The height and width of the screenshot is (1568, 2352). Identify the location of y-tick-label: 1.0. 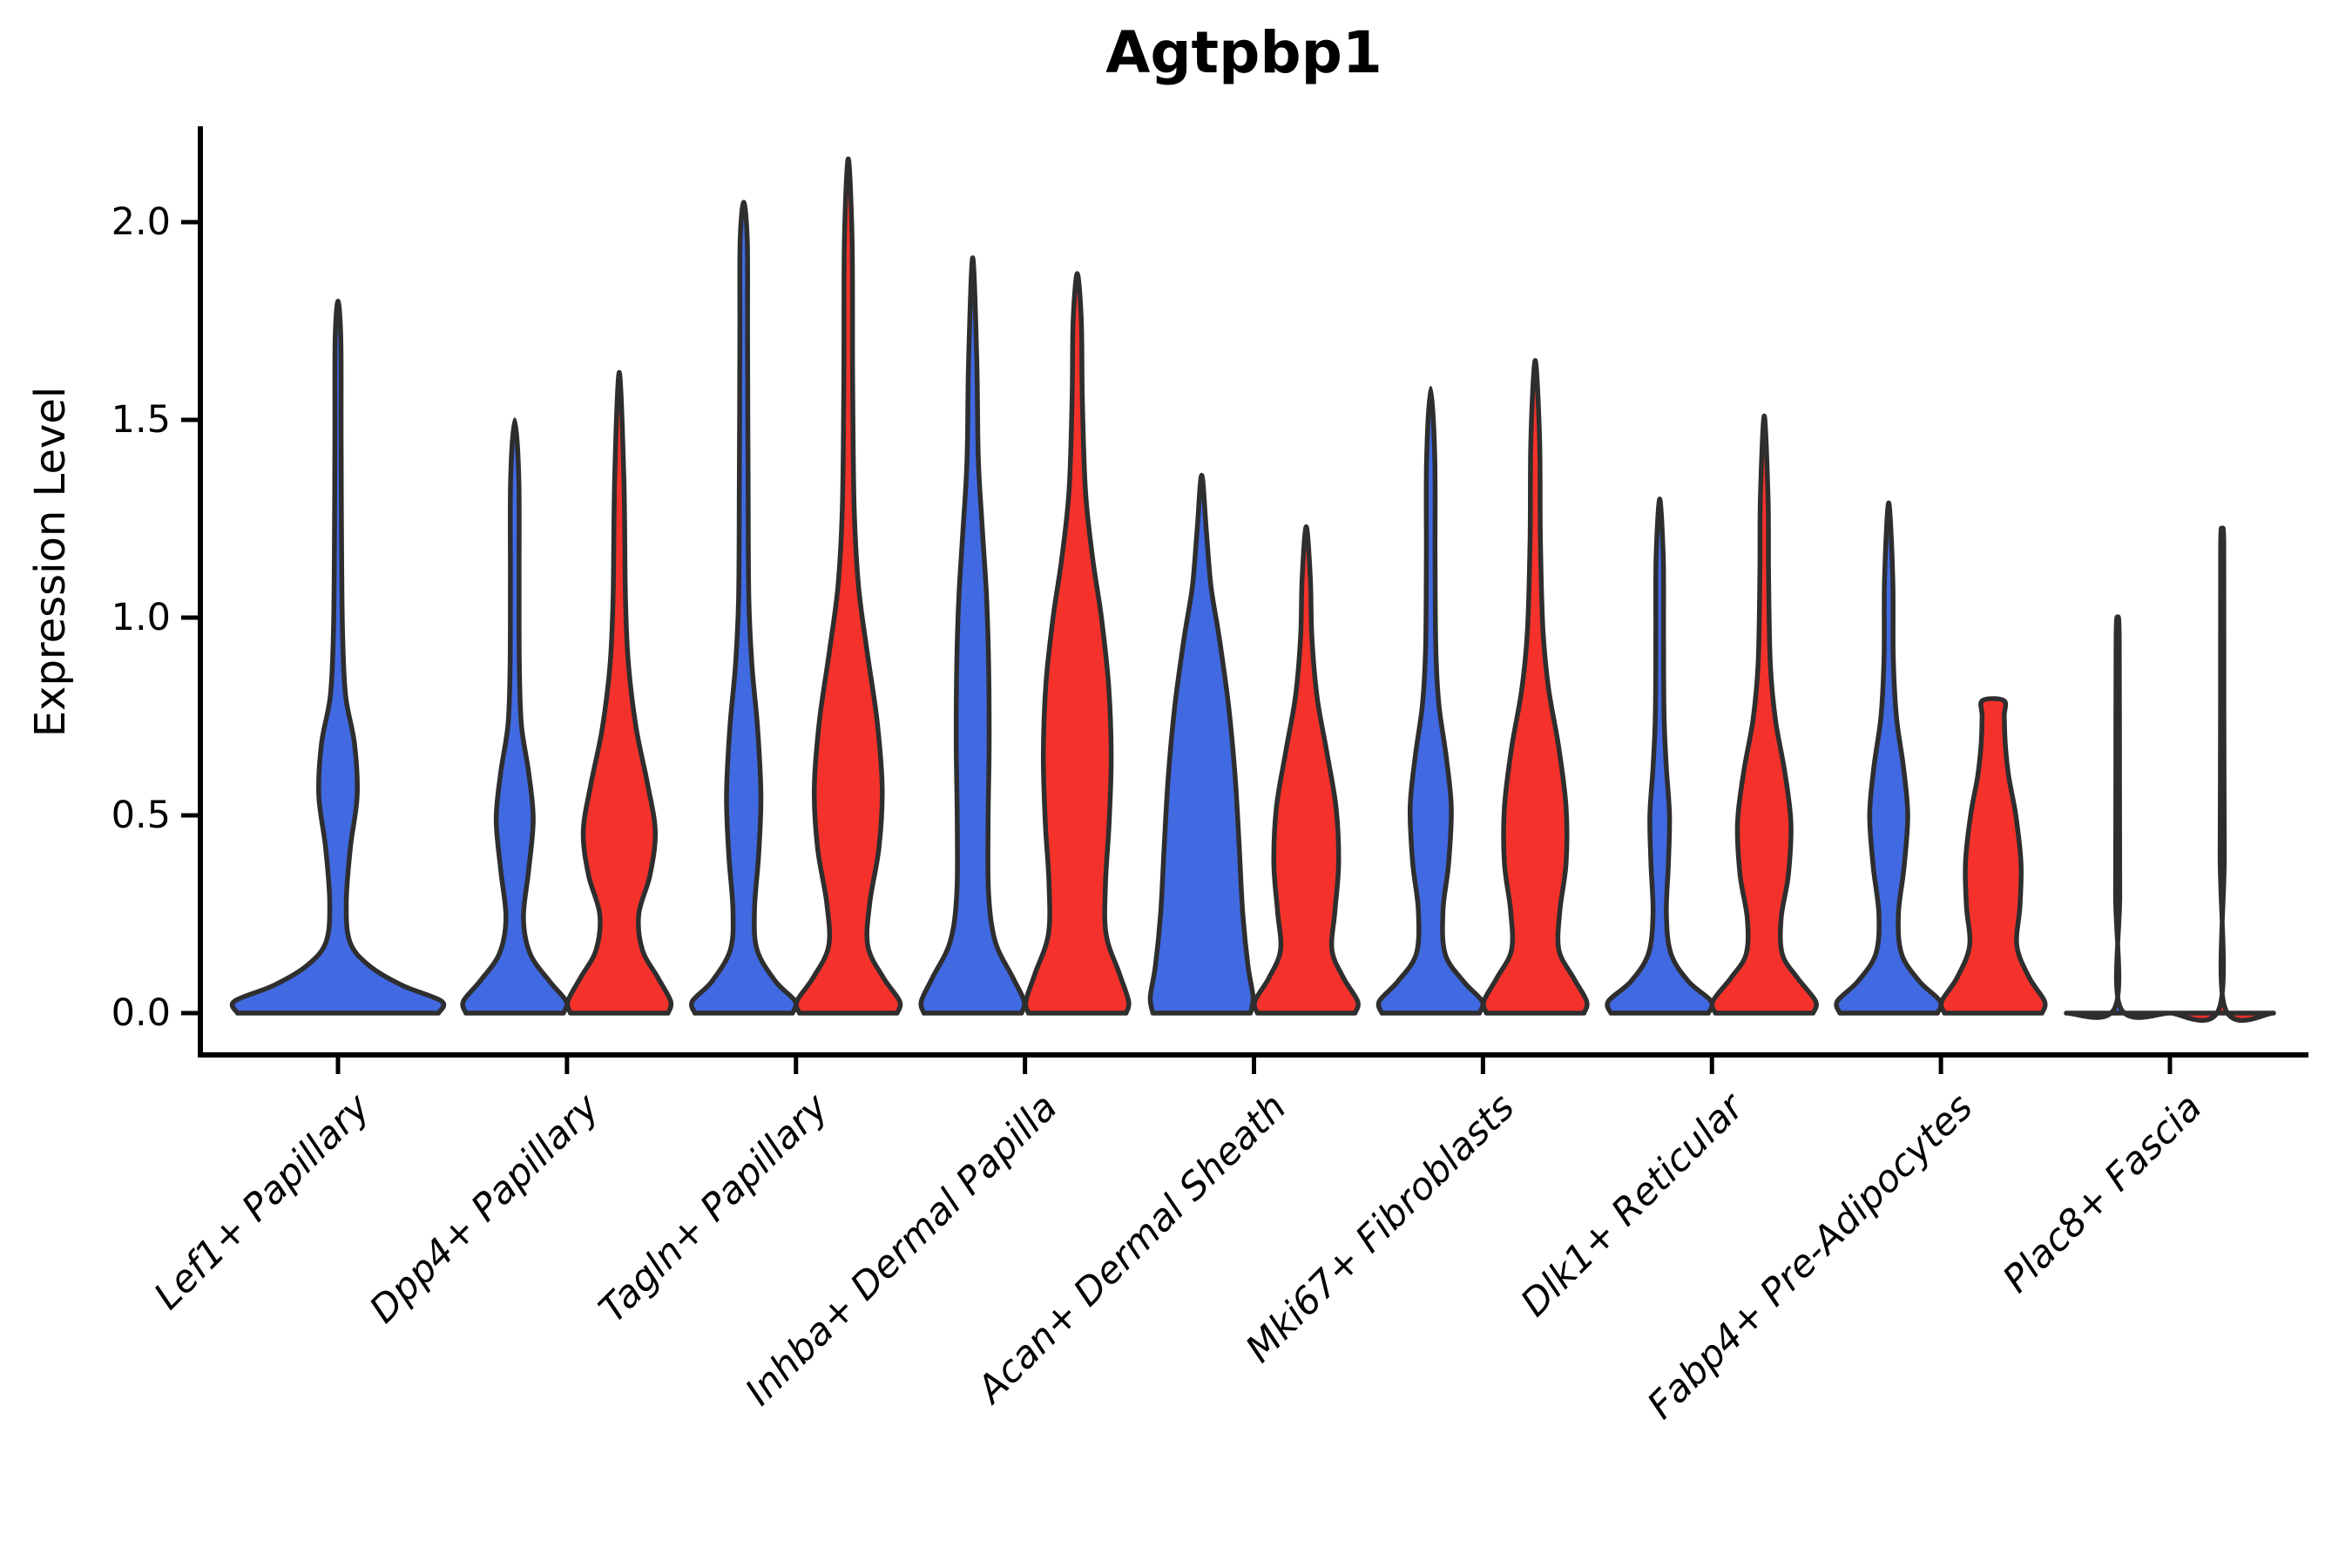
(141, 618).